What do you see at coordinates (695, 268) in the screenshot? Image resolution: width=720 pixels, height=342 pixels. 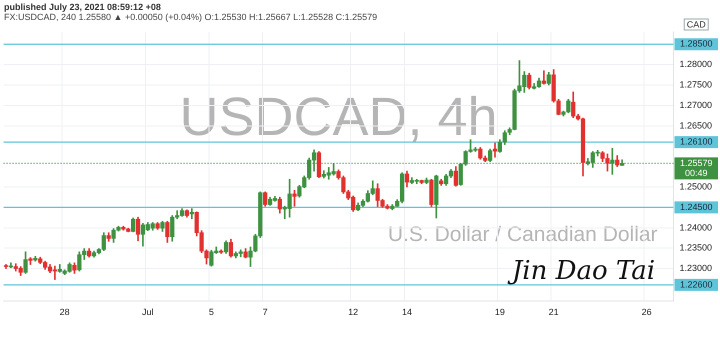 I see `y-tick-label: 1.23000` at bounding box center [695, 268].